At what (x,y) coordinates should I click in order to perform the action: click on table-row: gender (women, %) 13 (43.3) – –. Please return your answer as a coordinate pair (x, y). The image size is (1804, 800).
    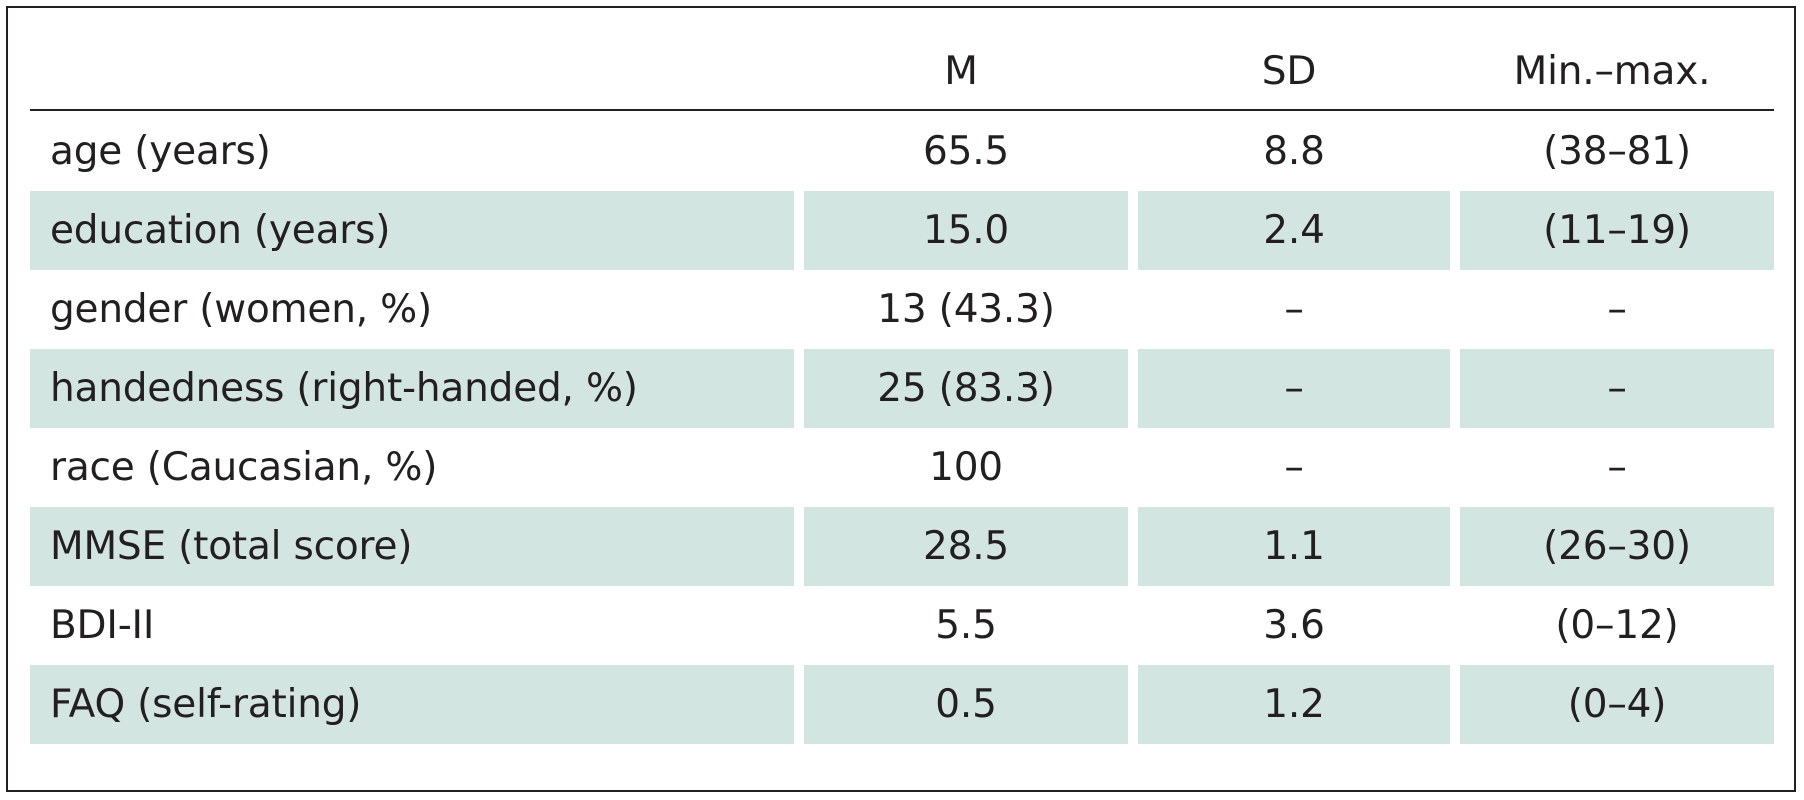
    Looking at the image, I should click on (902, 309).